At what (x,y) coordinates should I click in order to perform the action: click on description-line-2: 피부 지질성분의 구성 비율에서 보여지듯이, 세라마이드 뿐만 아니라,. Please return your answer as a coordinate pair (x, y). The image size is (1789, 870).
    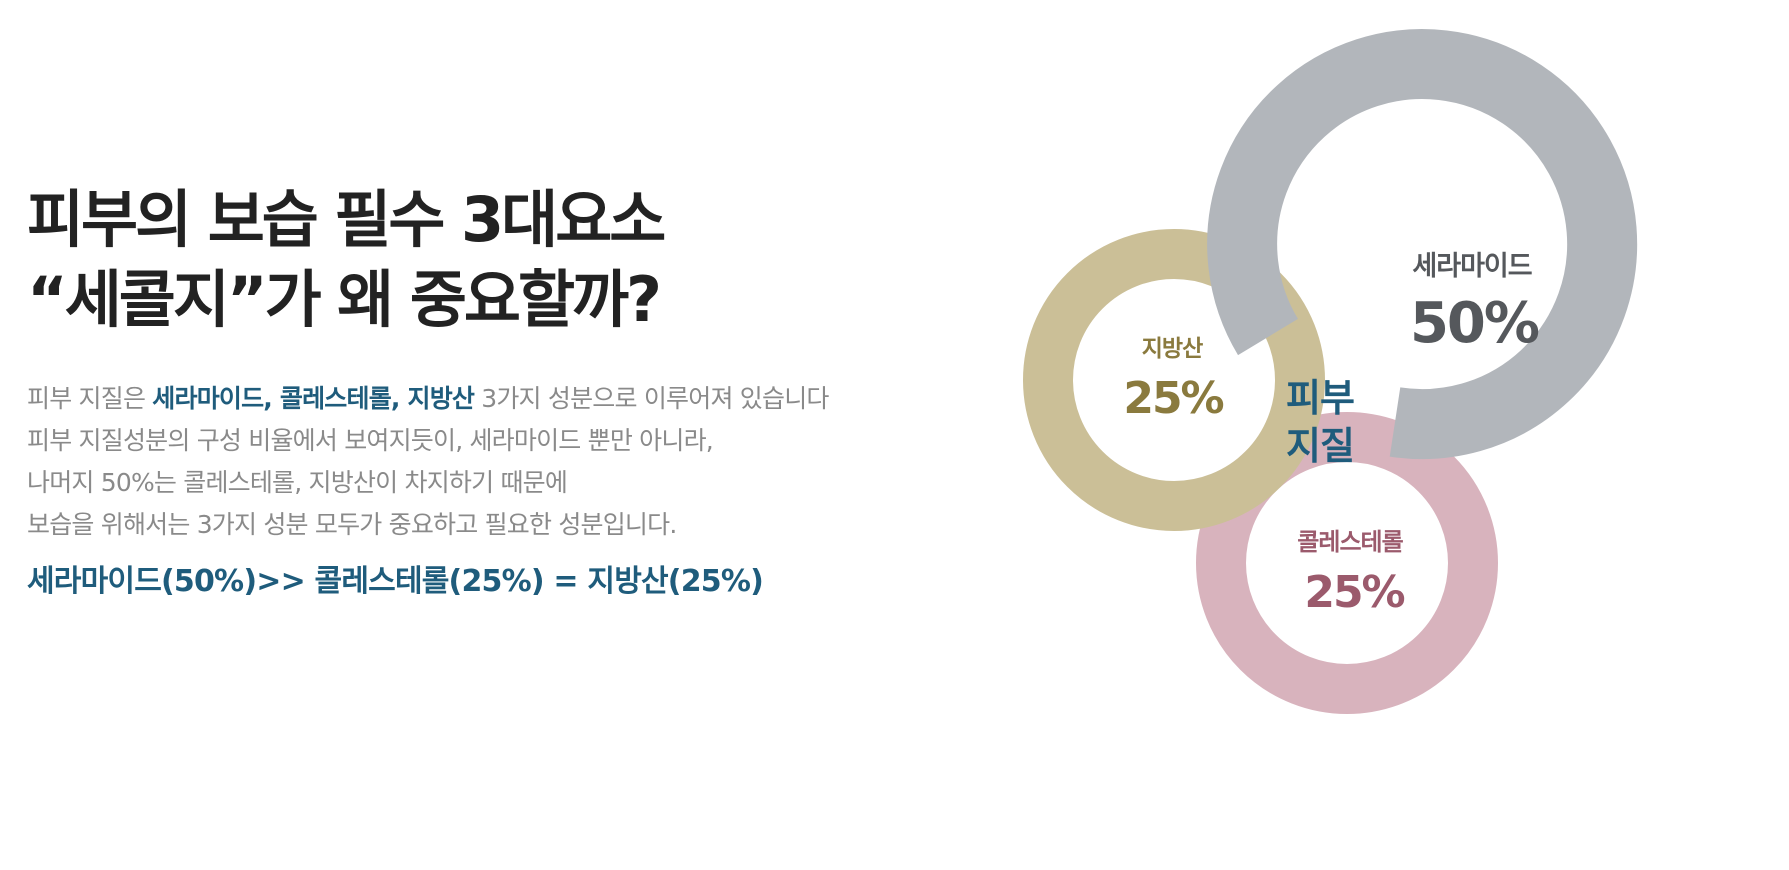
    Looking at the image, I should click on (370, 440).